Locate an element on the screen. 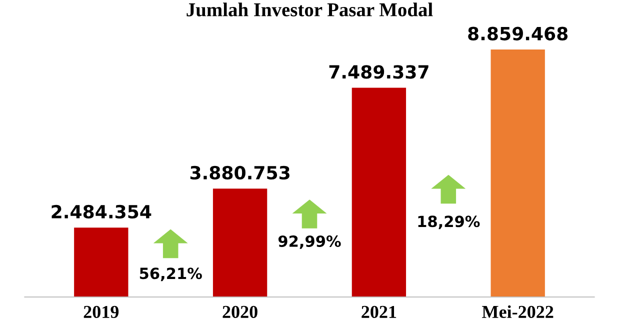 The width and height of the screenshot is (619, 330). annotation: 56,21% is located at coordinates (171, 275).